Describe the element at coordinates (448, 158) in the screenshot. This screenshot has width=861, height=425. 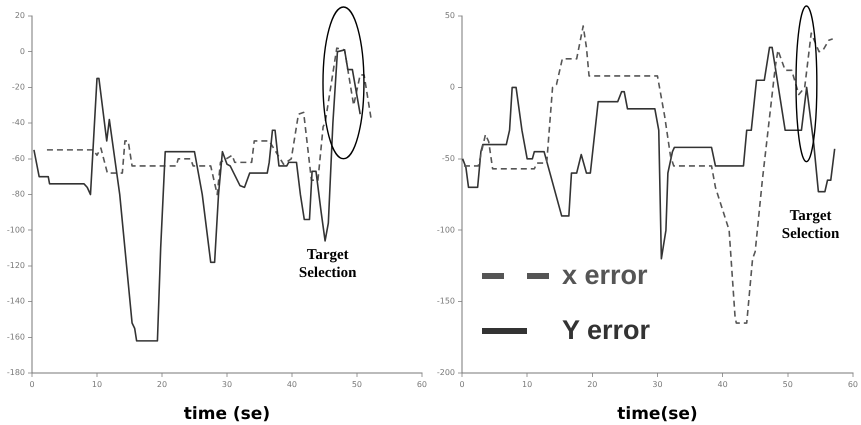
I see `y-tick-label: -50` at that location.